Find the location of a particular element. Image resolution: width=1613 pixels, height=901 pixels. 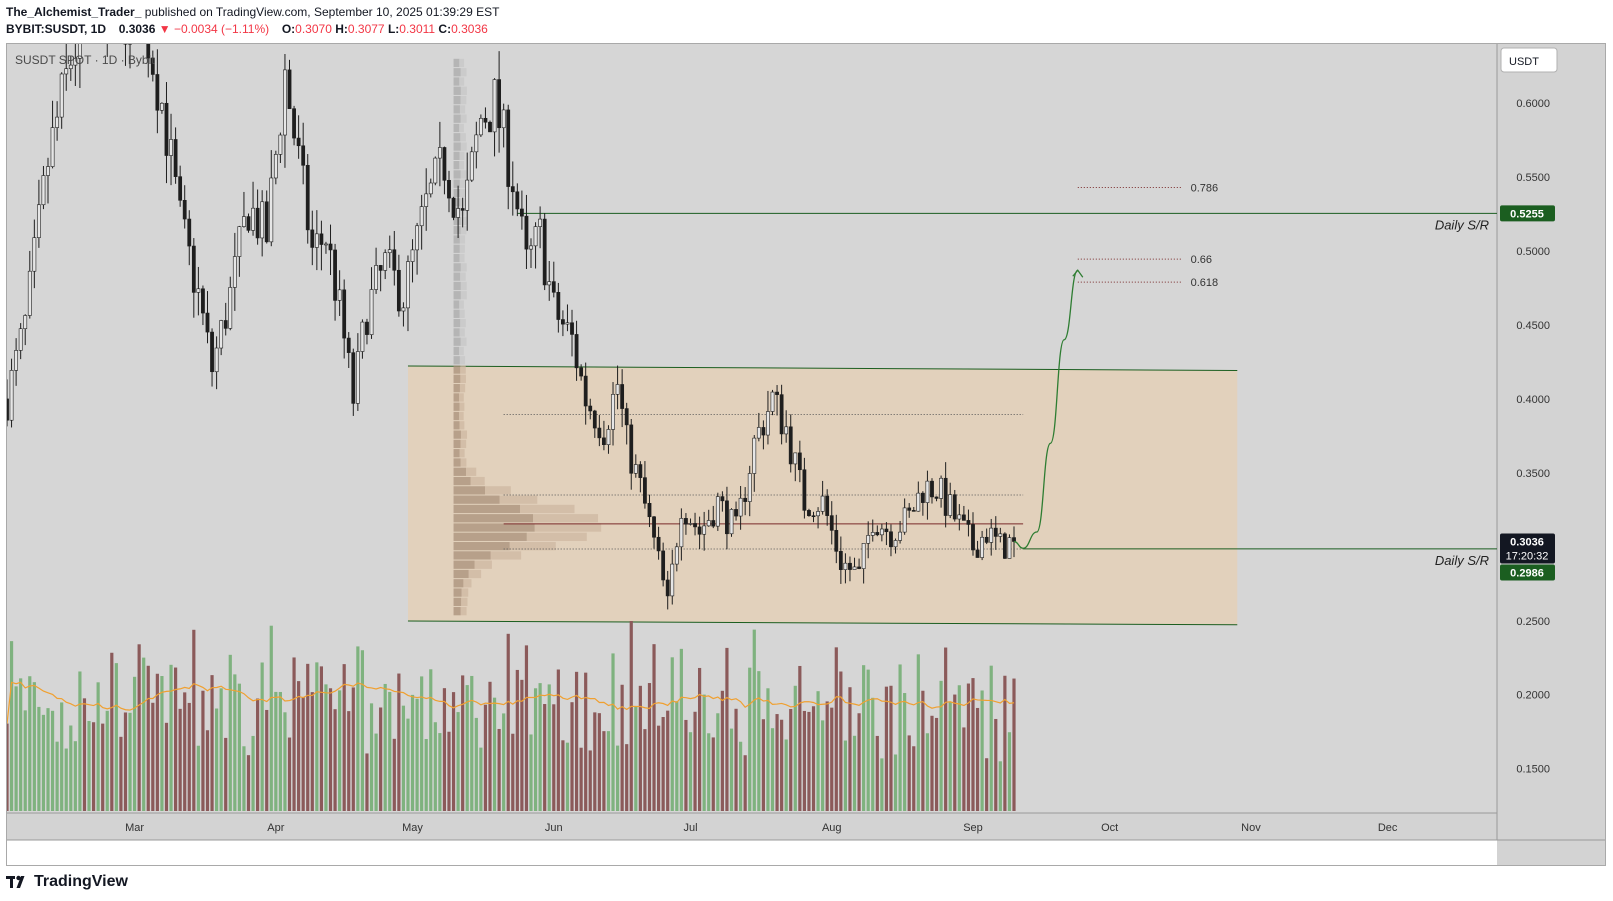

chart-legend-title: SUSDT SPOT · 1D · Bybit is located at coordinates (85, 60).